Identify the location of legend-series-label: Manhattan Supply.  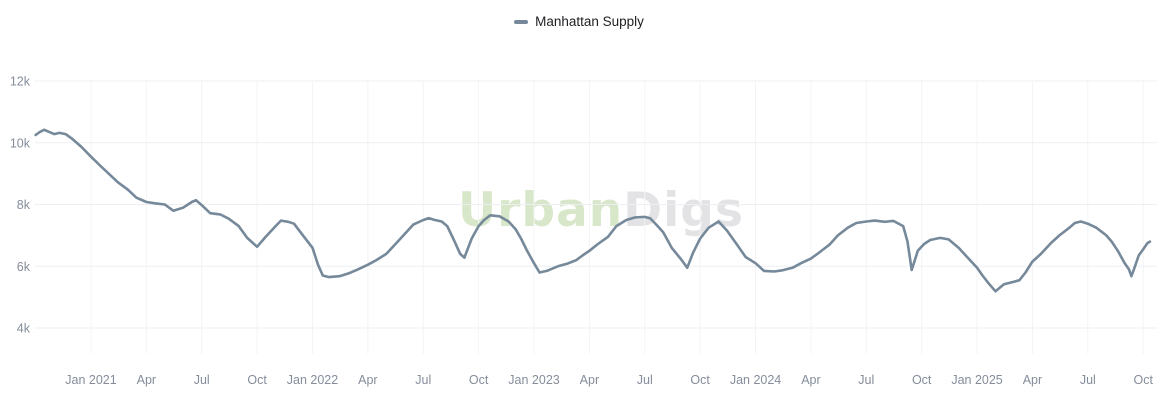
(589, 21).